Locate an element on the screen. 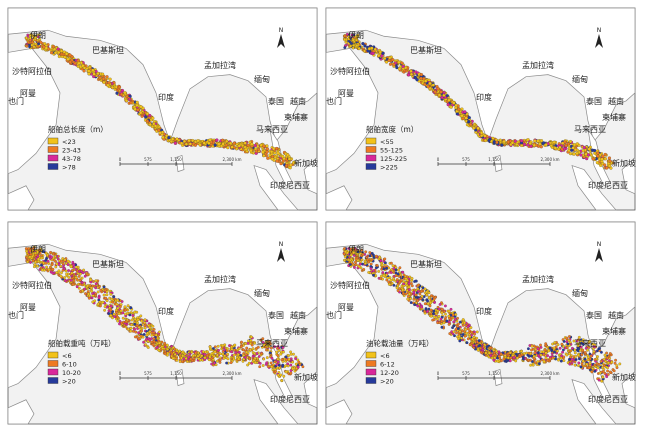 The image size is (650, 431). north-arrow-label: N is located at coordinates (599, 244).